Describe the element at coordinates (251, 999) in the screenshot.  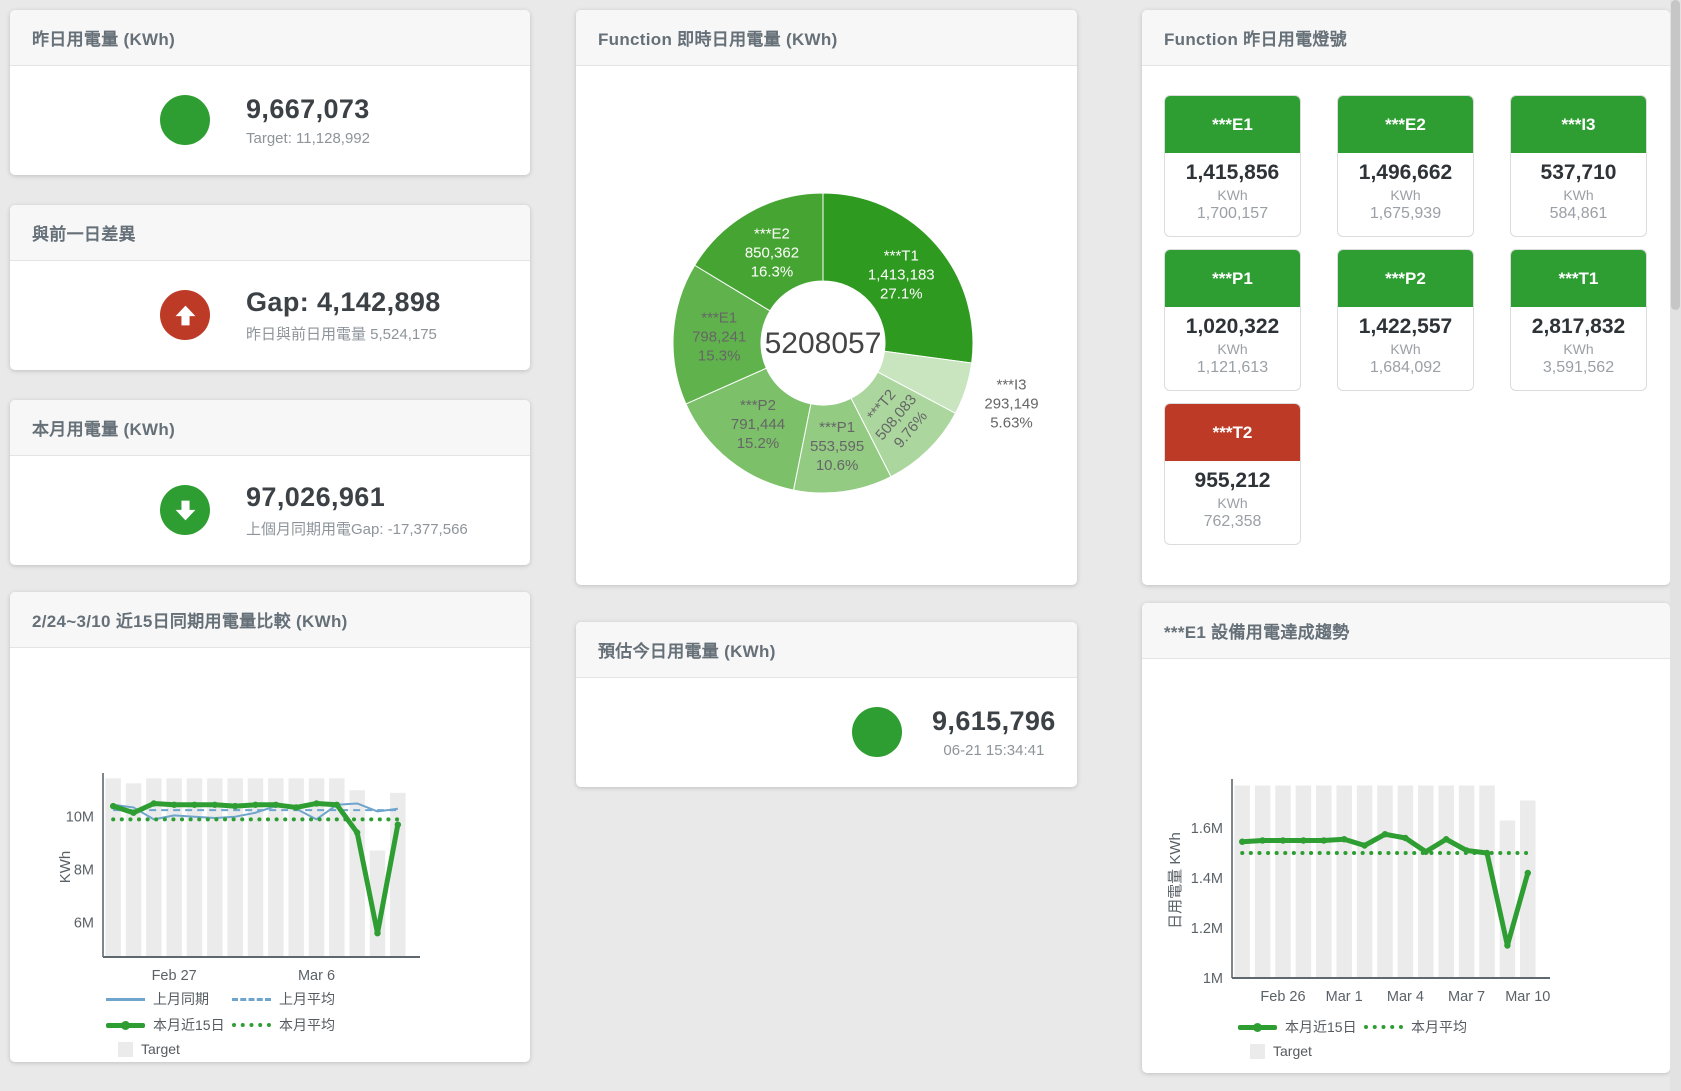
I see `legend-marker-blue-dashed-icon` at that location.